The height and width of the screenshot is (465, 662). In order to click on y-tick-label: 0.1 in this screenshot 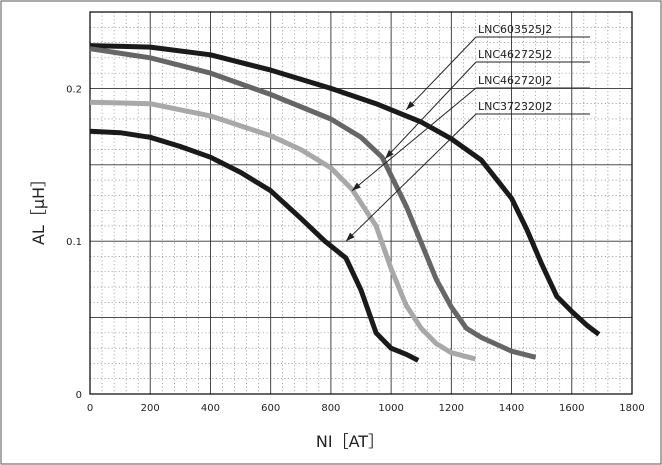, I will do `click(74, 242)`.